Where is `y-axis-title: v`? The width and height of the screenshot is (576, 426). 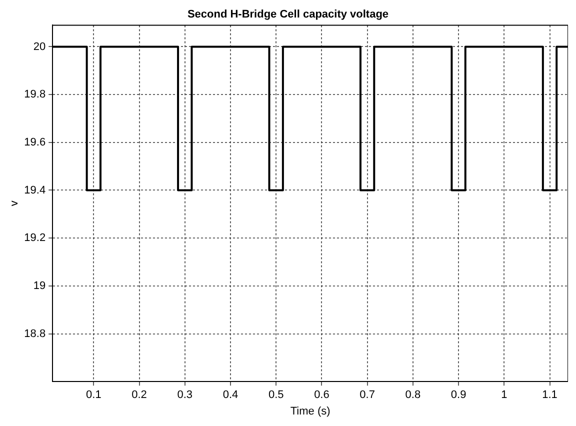 y-axis-title: v is located at coordinates (14, 203).